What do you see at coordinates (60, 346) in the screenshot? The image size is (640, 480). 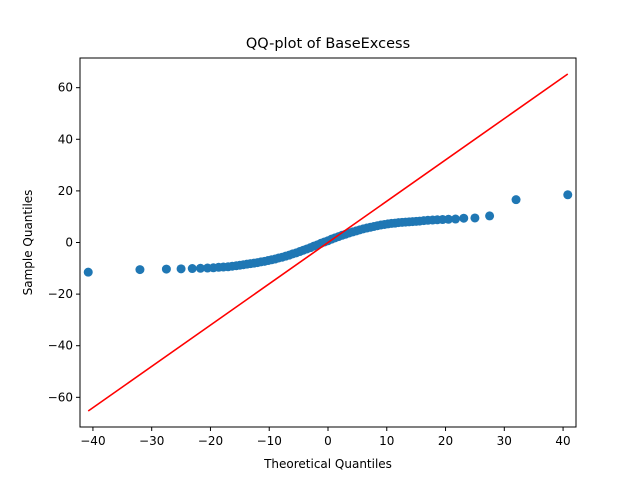 I see `y-tick-label: −40` at bounding box center [60, 346].